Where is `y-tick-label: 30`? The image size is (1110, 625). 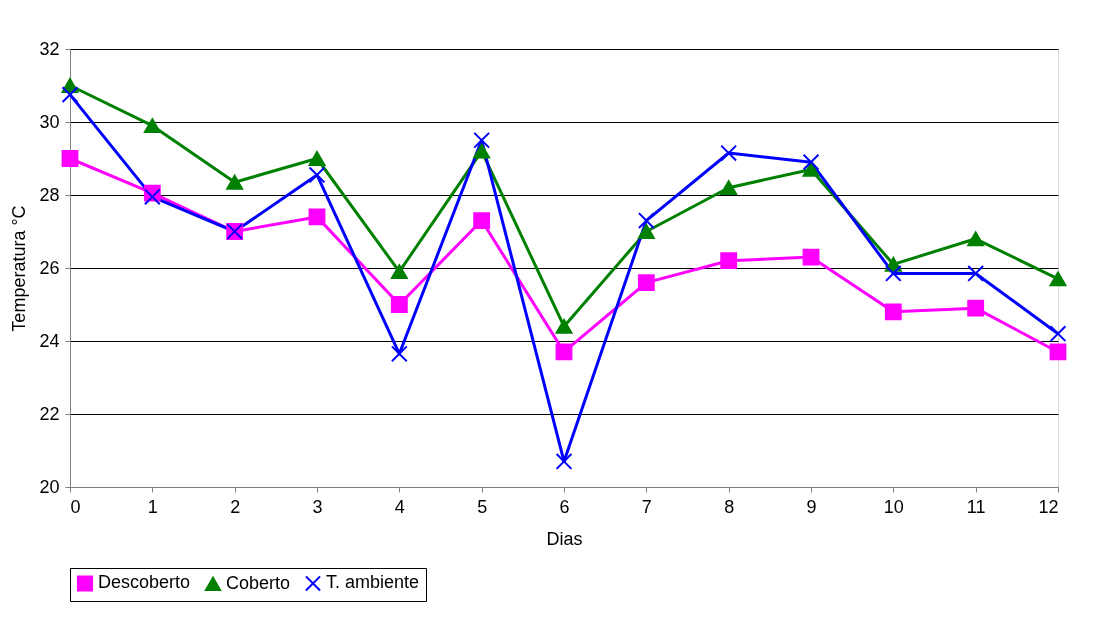 y-tick-label: 30 is located at coordinates (49, 121).